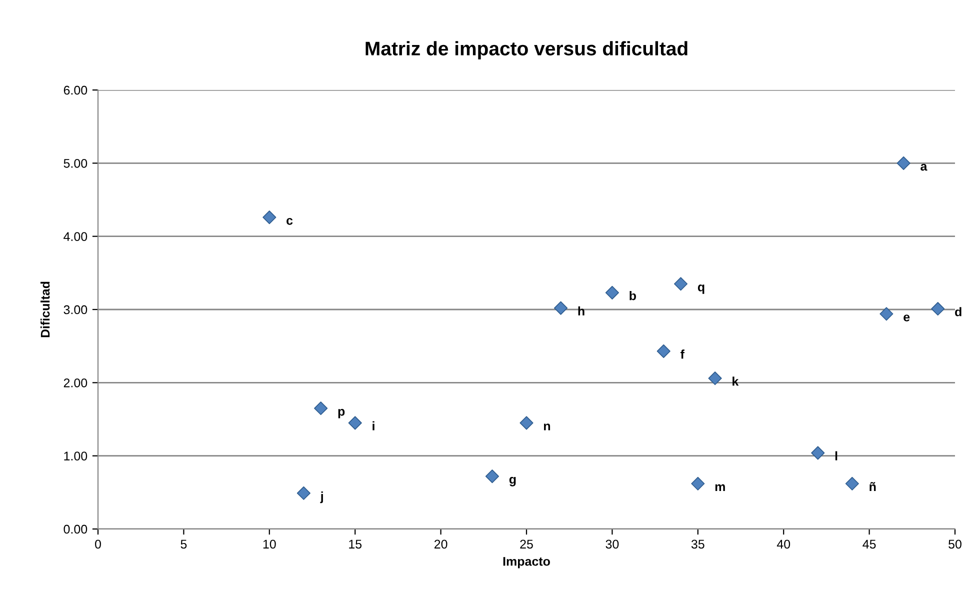 The width and height of the screenshot is (963, 590). Describe the element at coordinates (45, 310) in the screenshot. I see `y-axis-title: Dificultad` at that location.